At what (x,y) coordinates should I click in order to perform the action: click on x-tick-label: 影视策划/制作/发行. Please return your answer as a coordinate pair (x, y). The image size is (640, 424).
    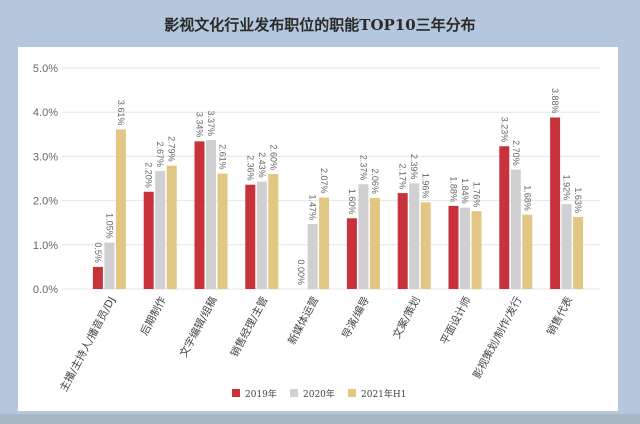
    Looking at the image, I should click on (497, 337).